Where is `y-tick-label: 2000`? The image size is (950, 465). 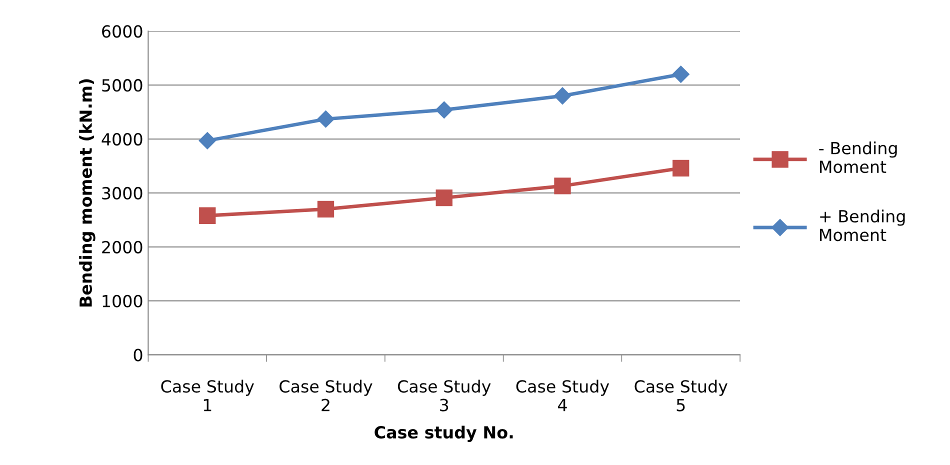
y-tick-label: 2000 is located at coordinates (122, 247).